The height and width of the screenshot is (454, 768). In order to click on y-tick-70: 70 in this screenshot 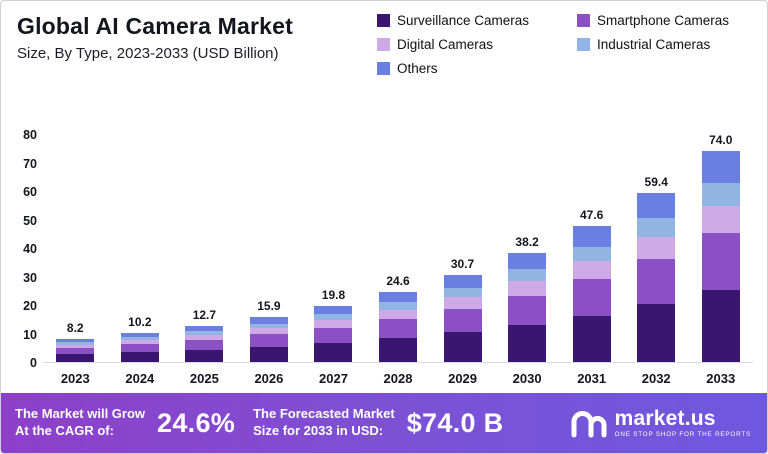, I will do `click(30, 163)`.